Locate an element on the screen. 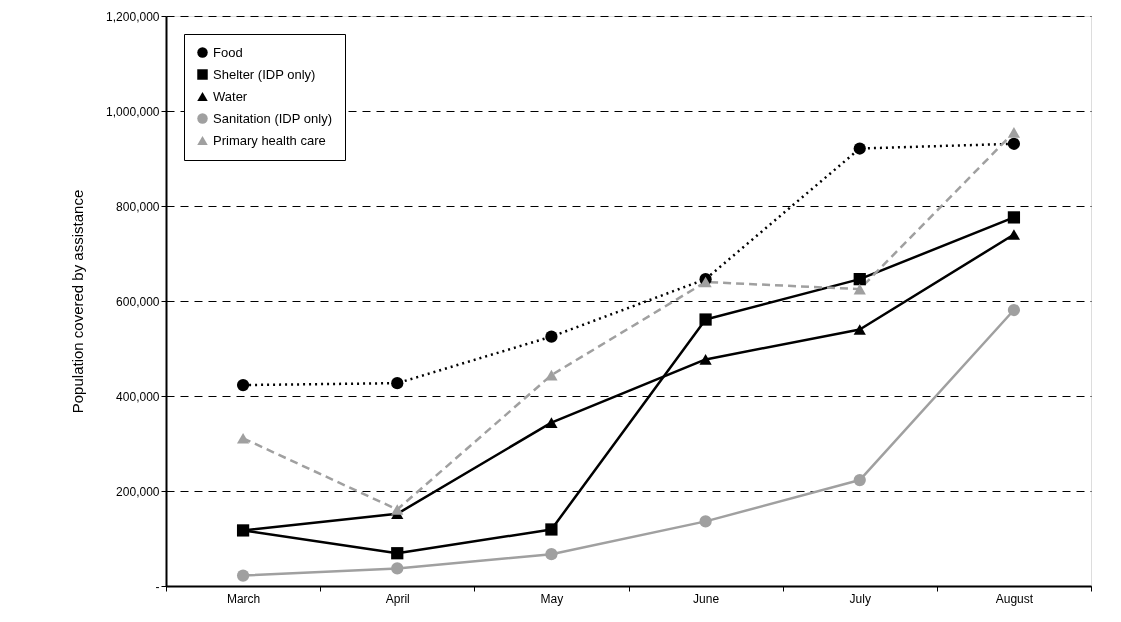 The height and width of the screenshot is (622, 1121). legend-label: Food is located at coordinates (228, 52).